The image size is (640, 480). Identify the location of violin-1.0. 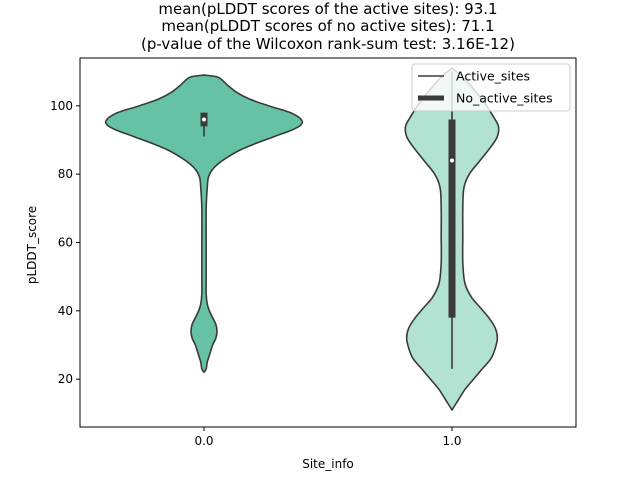
(452, 239).